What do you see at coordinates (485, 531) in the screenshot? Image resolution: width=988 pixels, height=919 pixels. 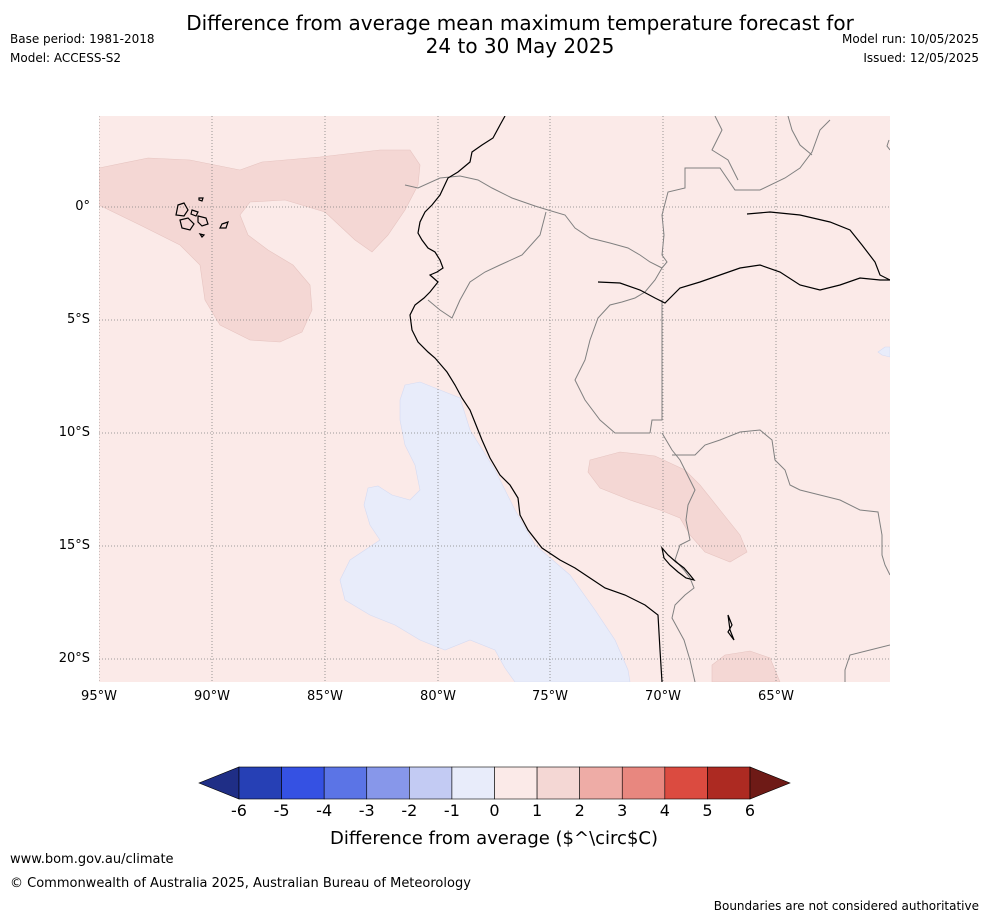 I see `cool-anomaly-region-pacific` at bounding box center [485, 531].